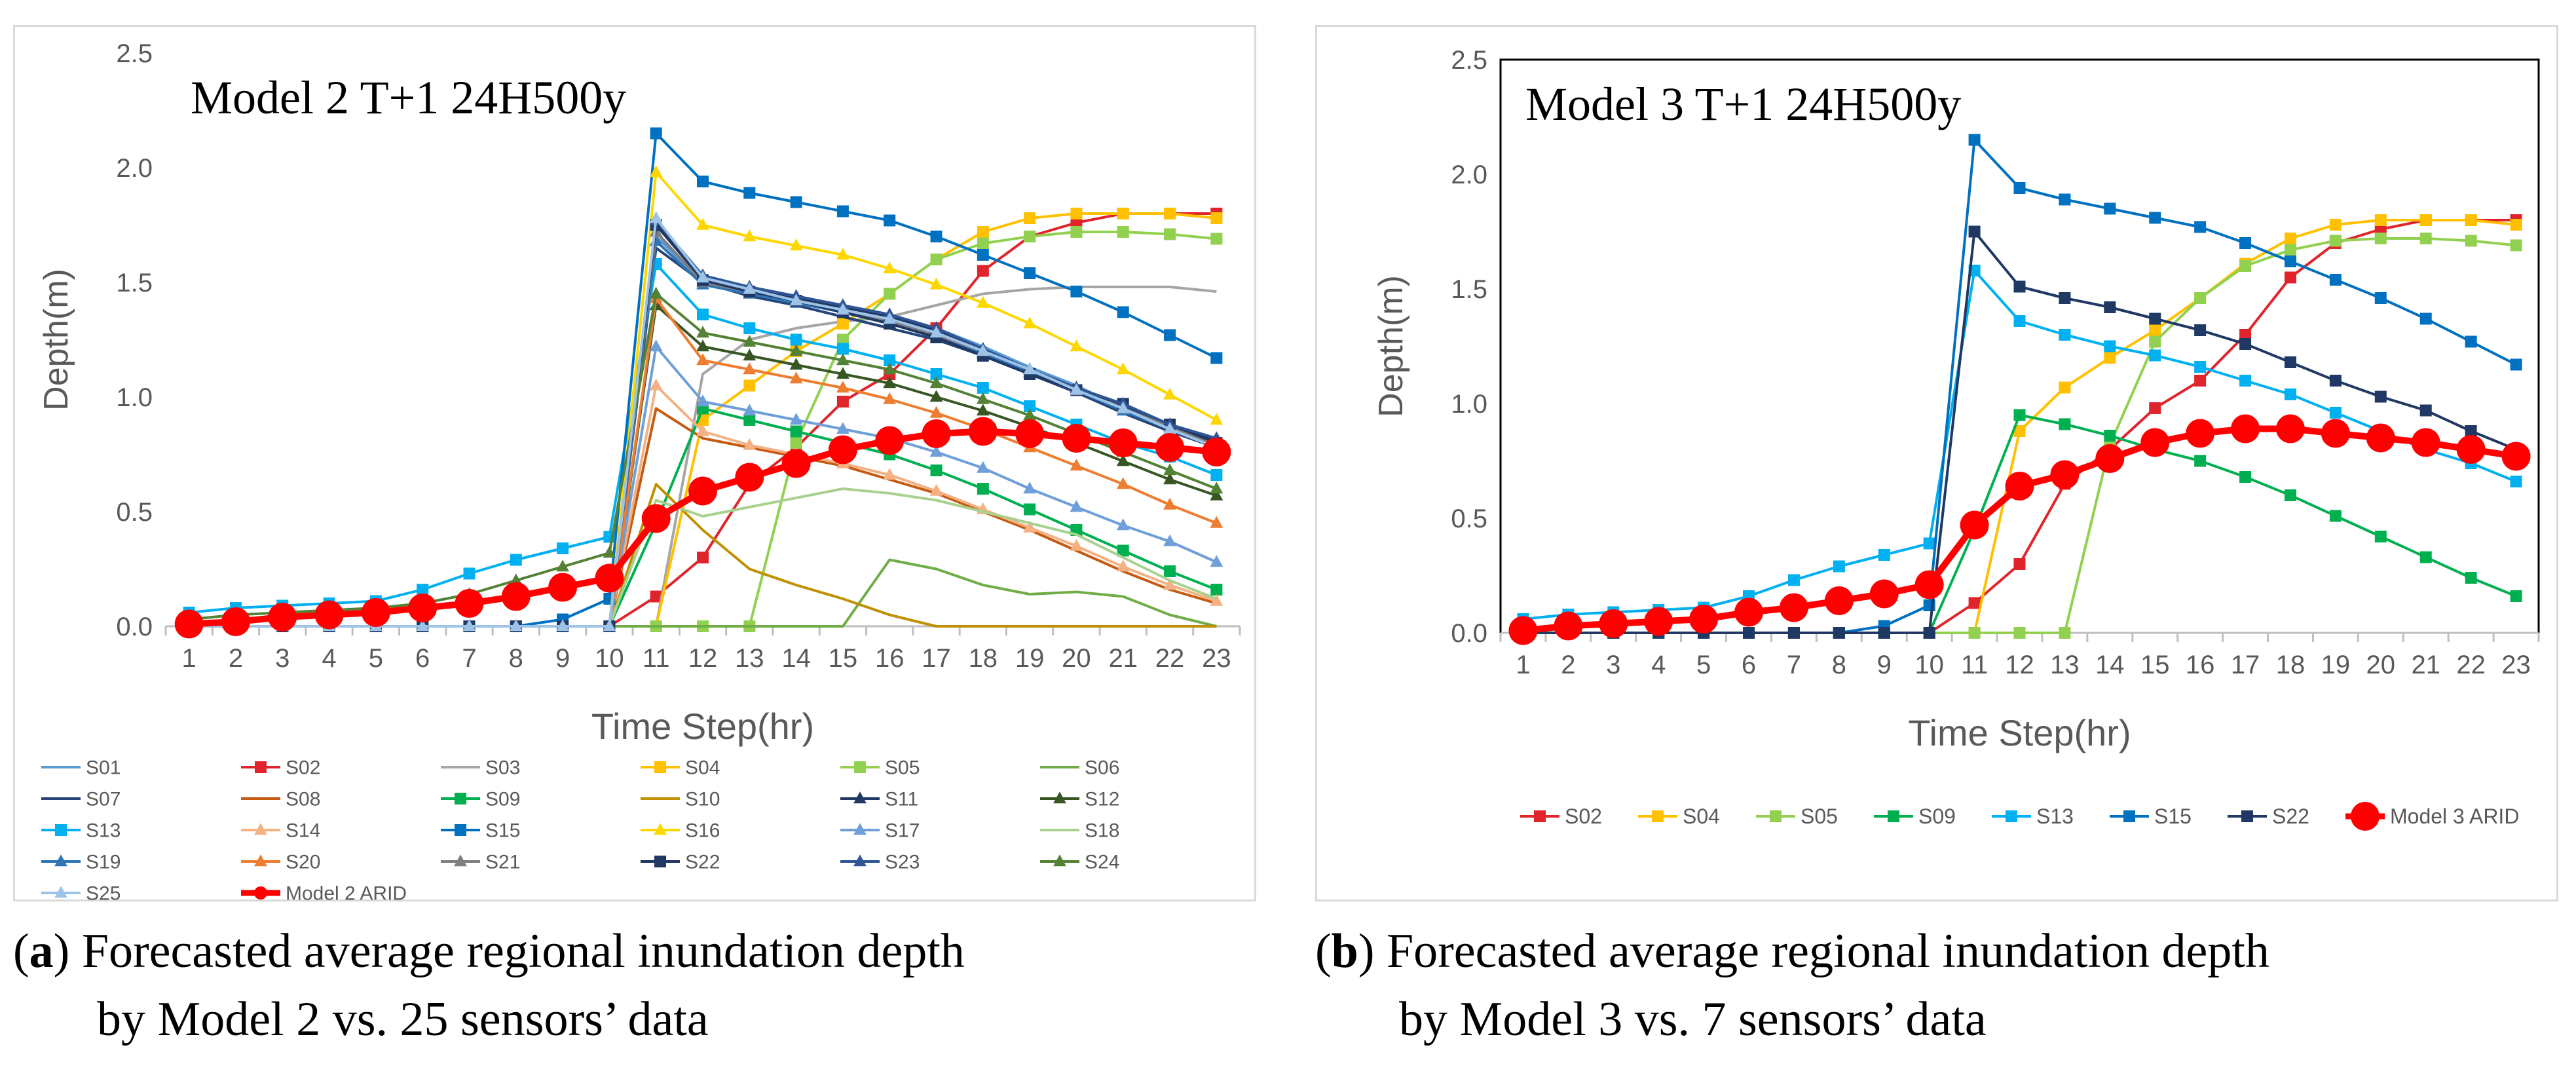  What do you see at coordinates (1102, 799) in the screenshot?
I see `a-legend-label-S12: S12` at bounding box center [1102, 799].